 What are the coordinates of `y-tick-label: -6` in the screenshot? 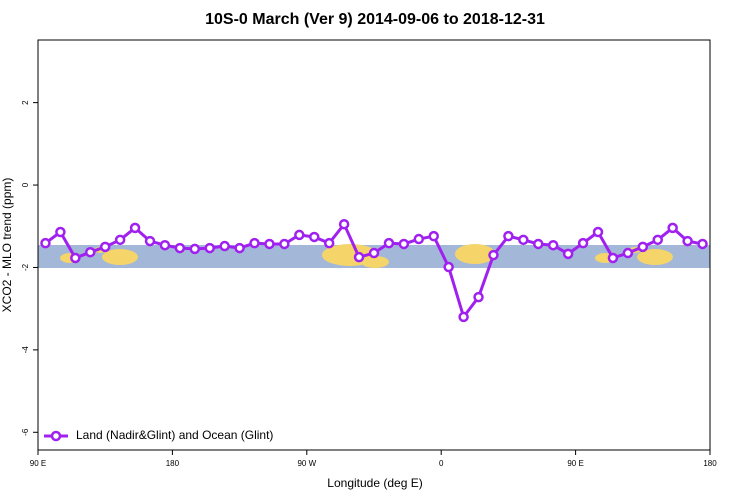 It's located at (25, 432).